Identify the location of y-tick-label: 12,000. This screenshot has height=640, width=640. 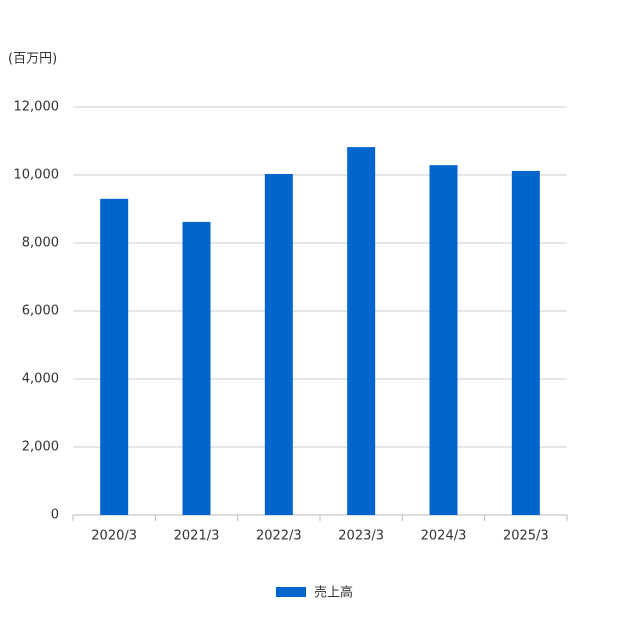
(37, 107).